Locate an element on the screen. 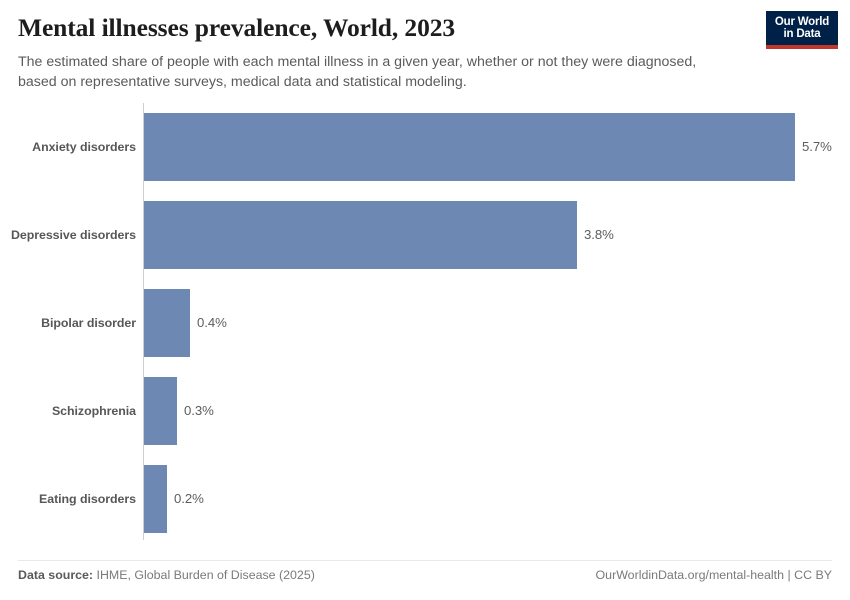  bar-row-depressive-disorders: Depressive disorders 3.8% is located at coordinates (425, 234).